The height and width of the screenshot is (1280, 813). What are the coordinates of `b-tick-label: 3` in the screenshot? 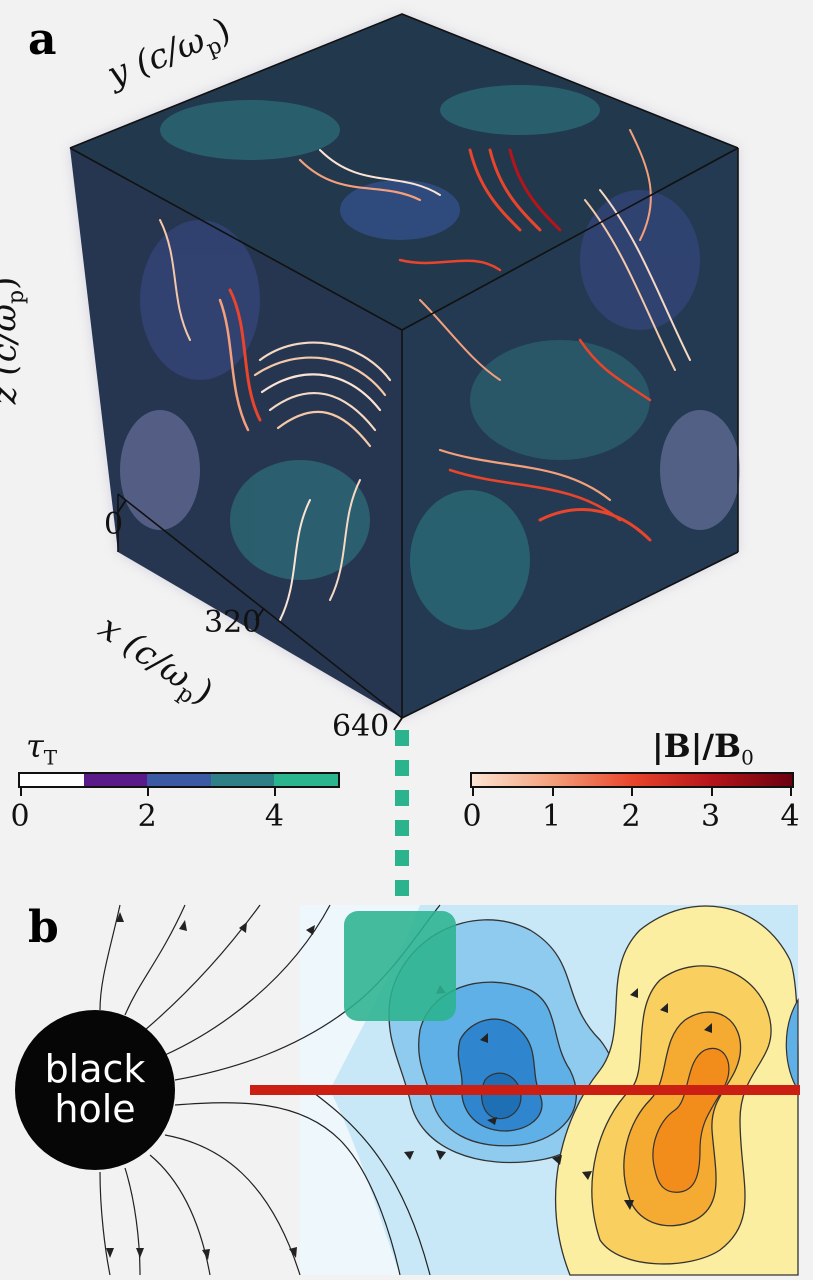 It's located at (710, 816).